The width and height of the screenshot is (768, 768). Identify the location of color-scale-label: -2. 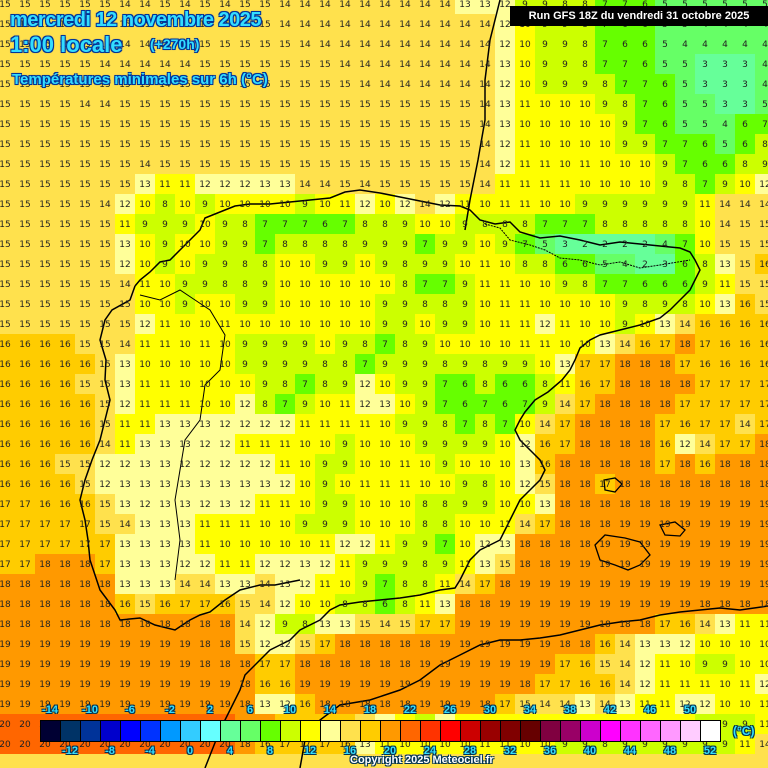
(170, 710).